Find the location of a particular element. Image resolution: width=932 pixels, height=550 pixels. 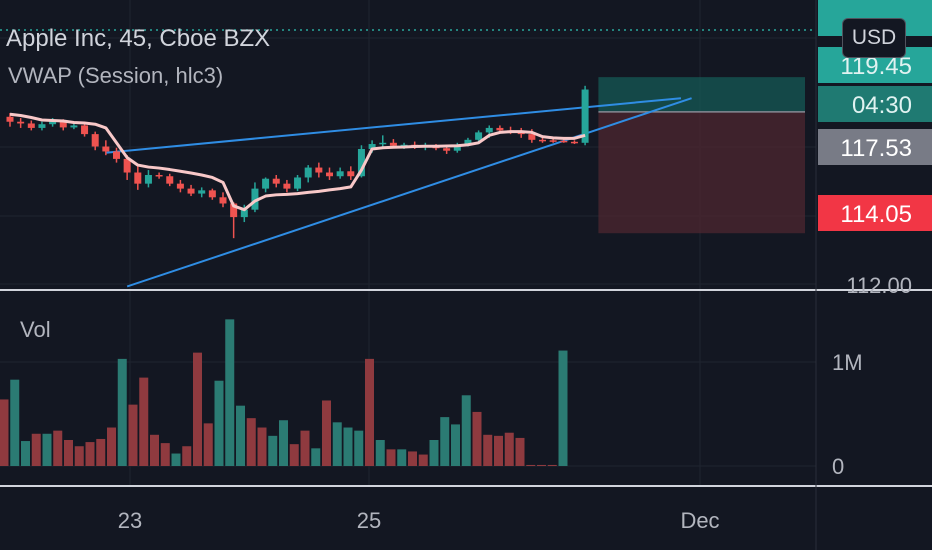

target-zone is located at coordinates (701, 94).